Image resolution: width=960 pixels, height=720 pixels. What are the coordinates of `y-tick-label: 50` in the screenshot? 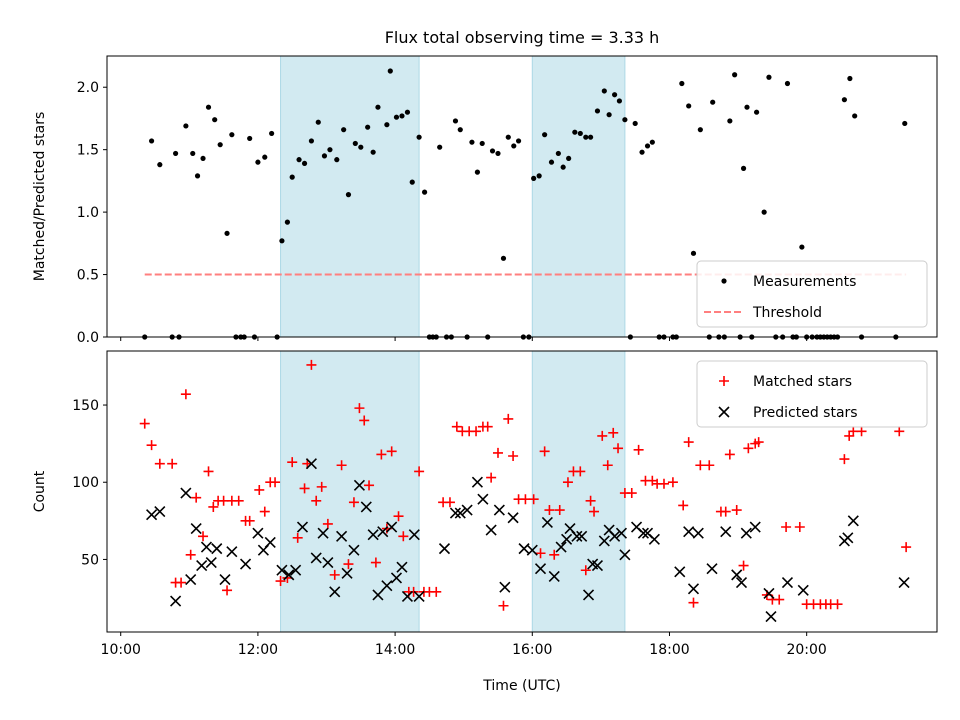 It's located at (90, 560).